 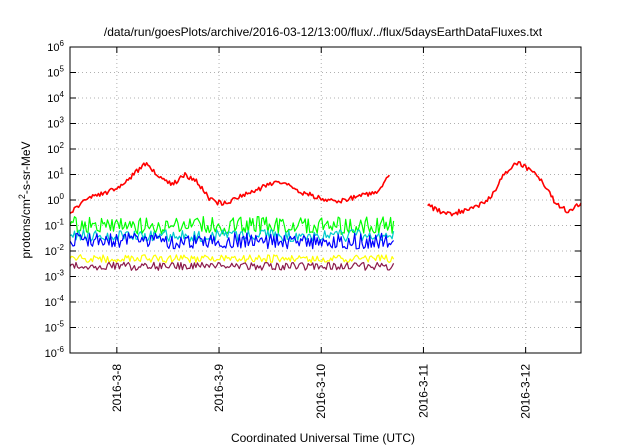 I want to click on y-tick-label: 10⁶, so click(x=55, y=46).